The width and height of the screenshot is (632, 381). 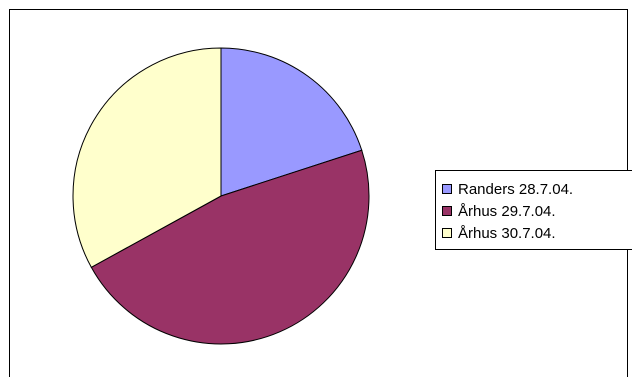 What do you see at coordinates (516, 189) in the screenshot?
I see `legend-label: Randers 28.7.04.` at bounding box center [516, 189].